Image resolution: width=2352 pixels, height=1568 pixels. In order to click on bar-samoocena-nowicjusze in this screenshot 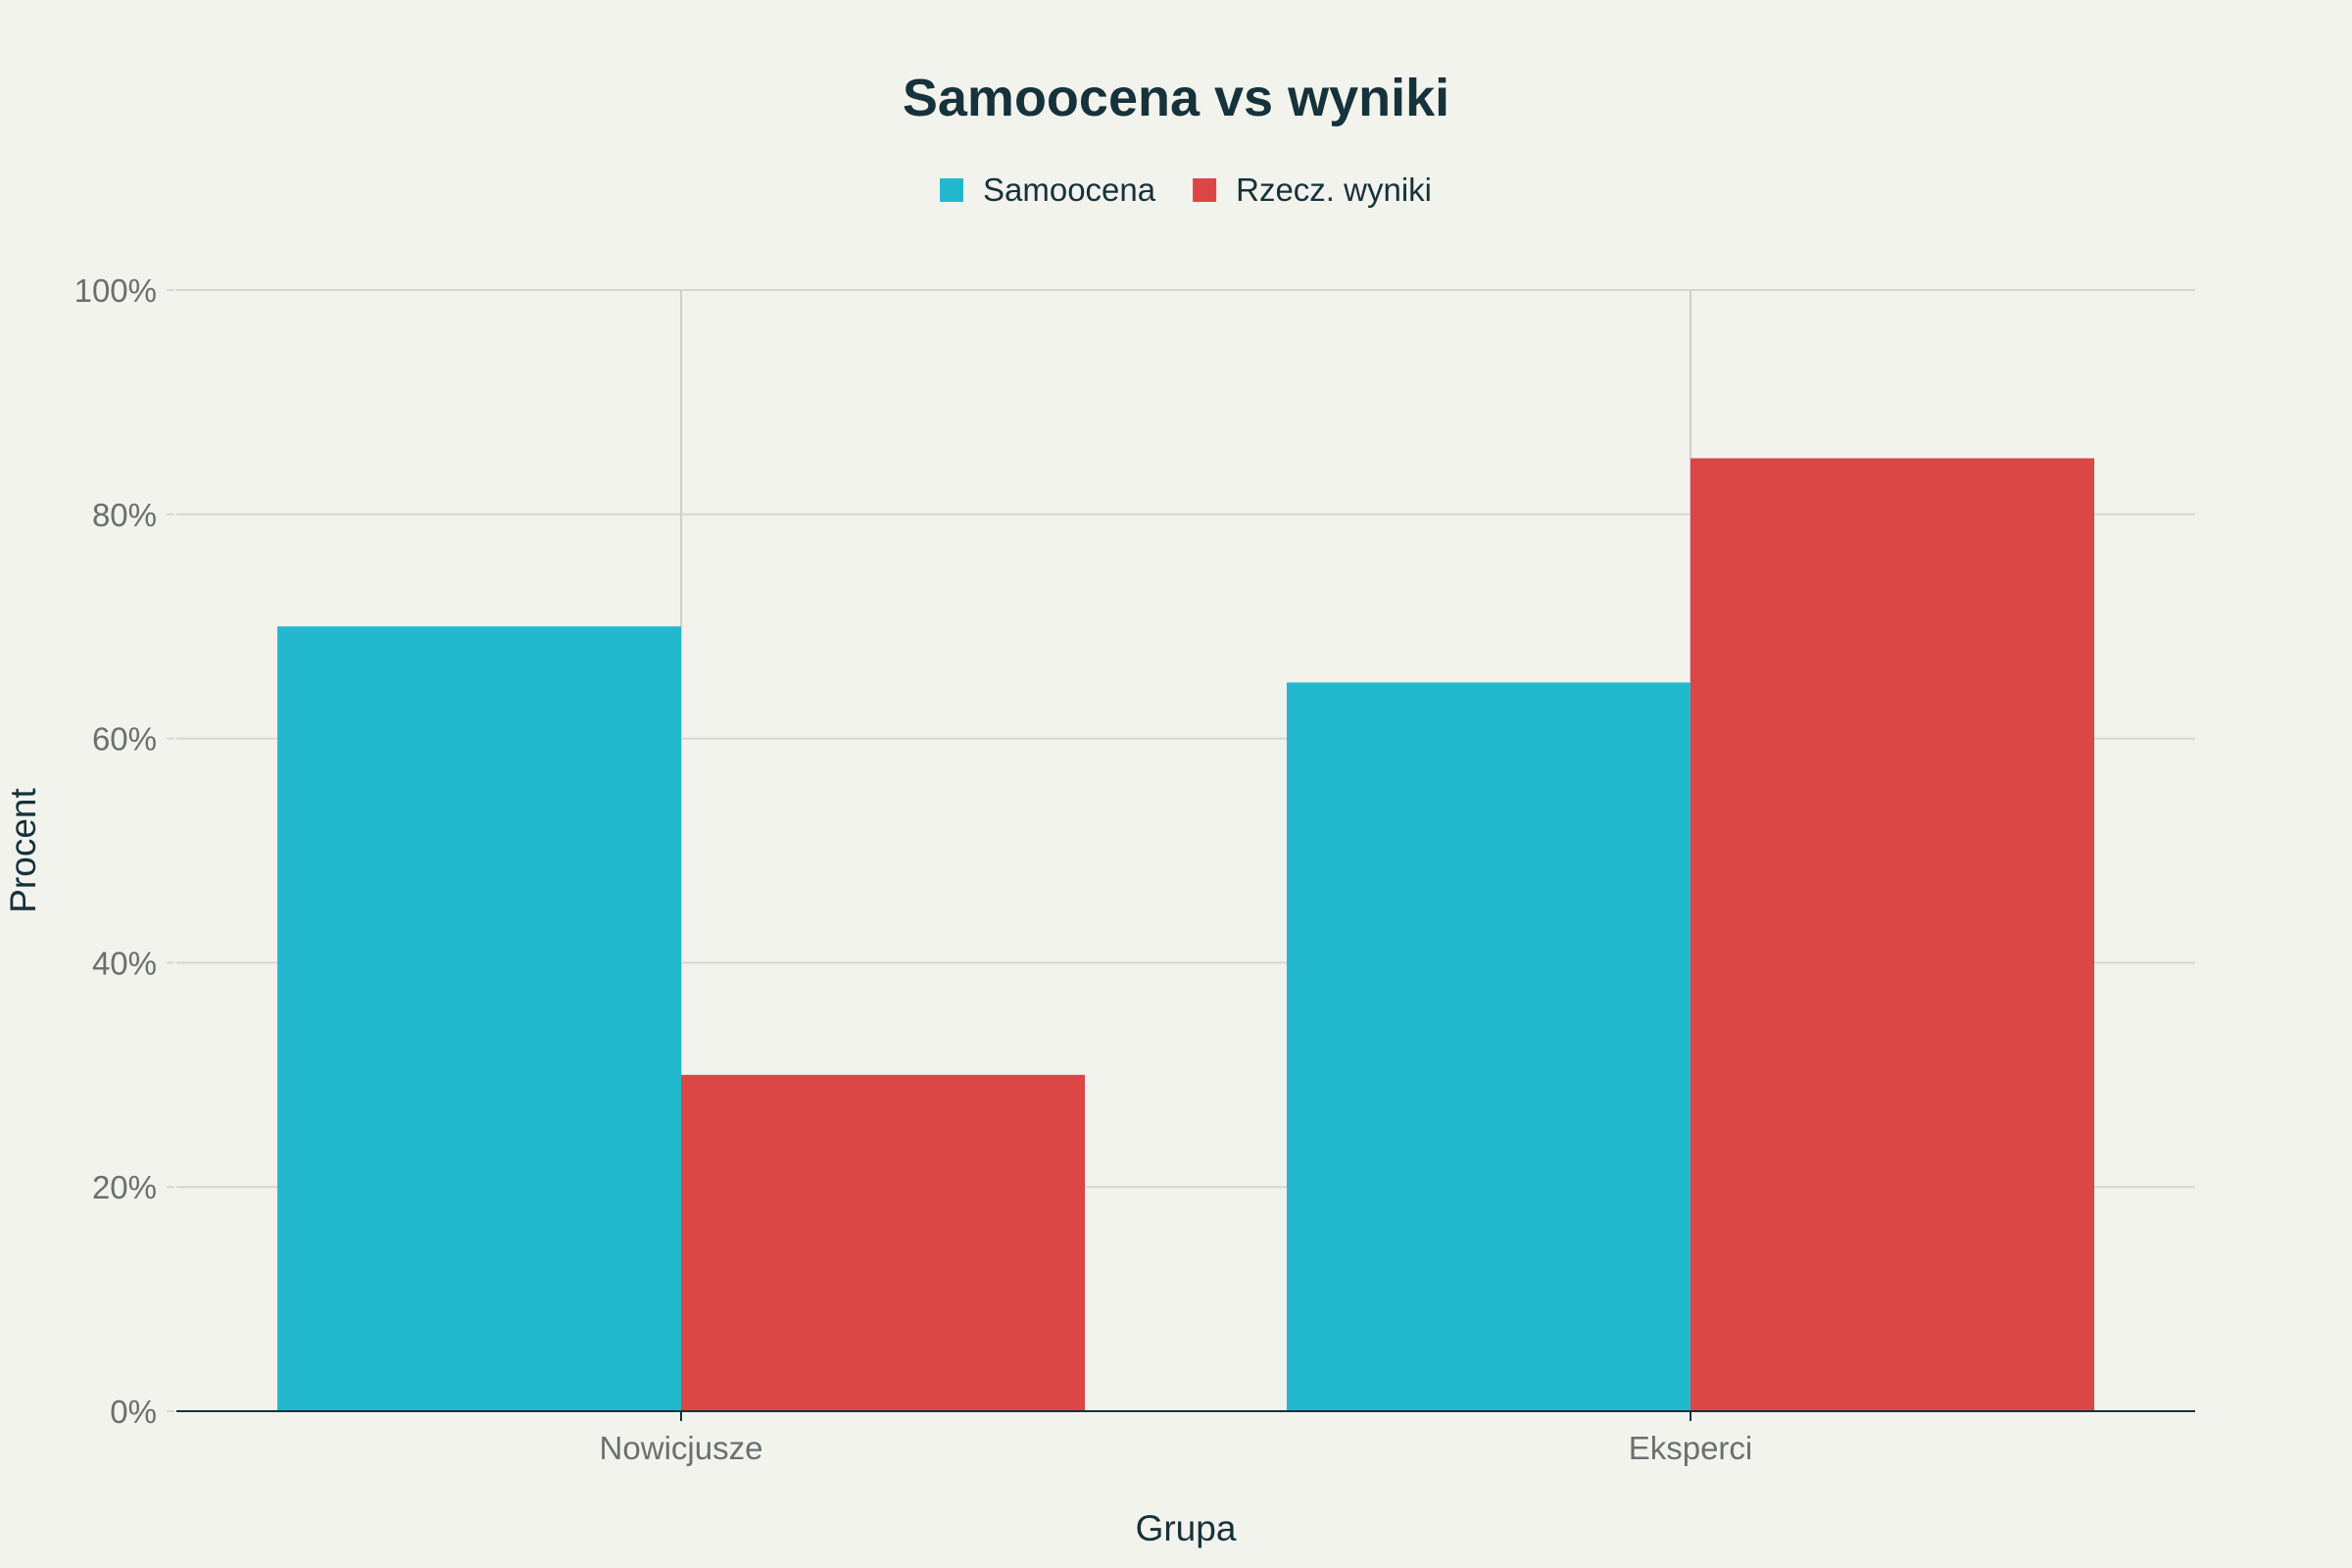, I will do `click(479, 1018)`.